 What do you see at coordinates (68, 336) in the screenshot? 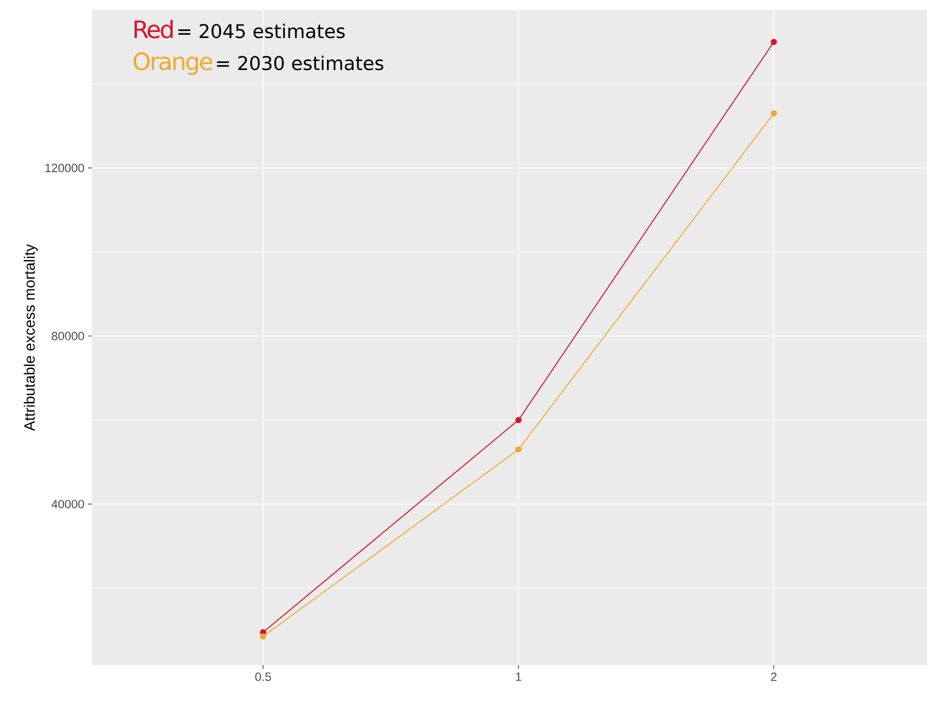
I see `y-tick-label: 80000` at bounding box center [68, 336].